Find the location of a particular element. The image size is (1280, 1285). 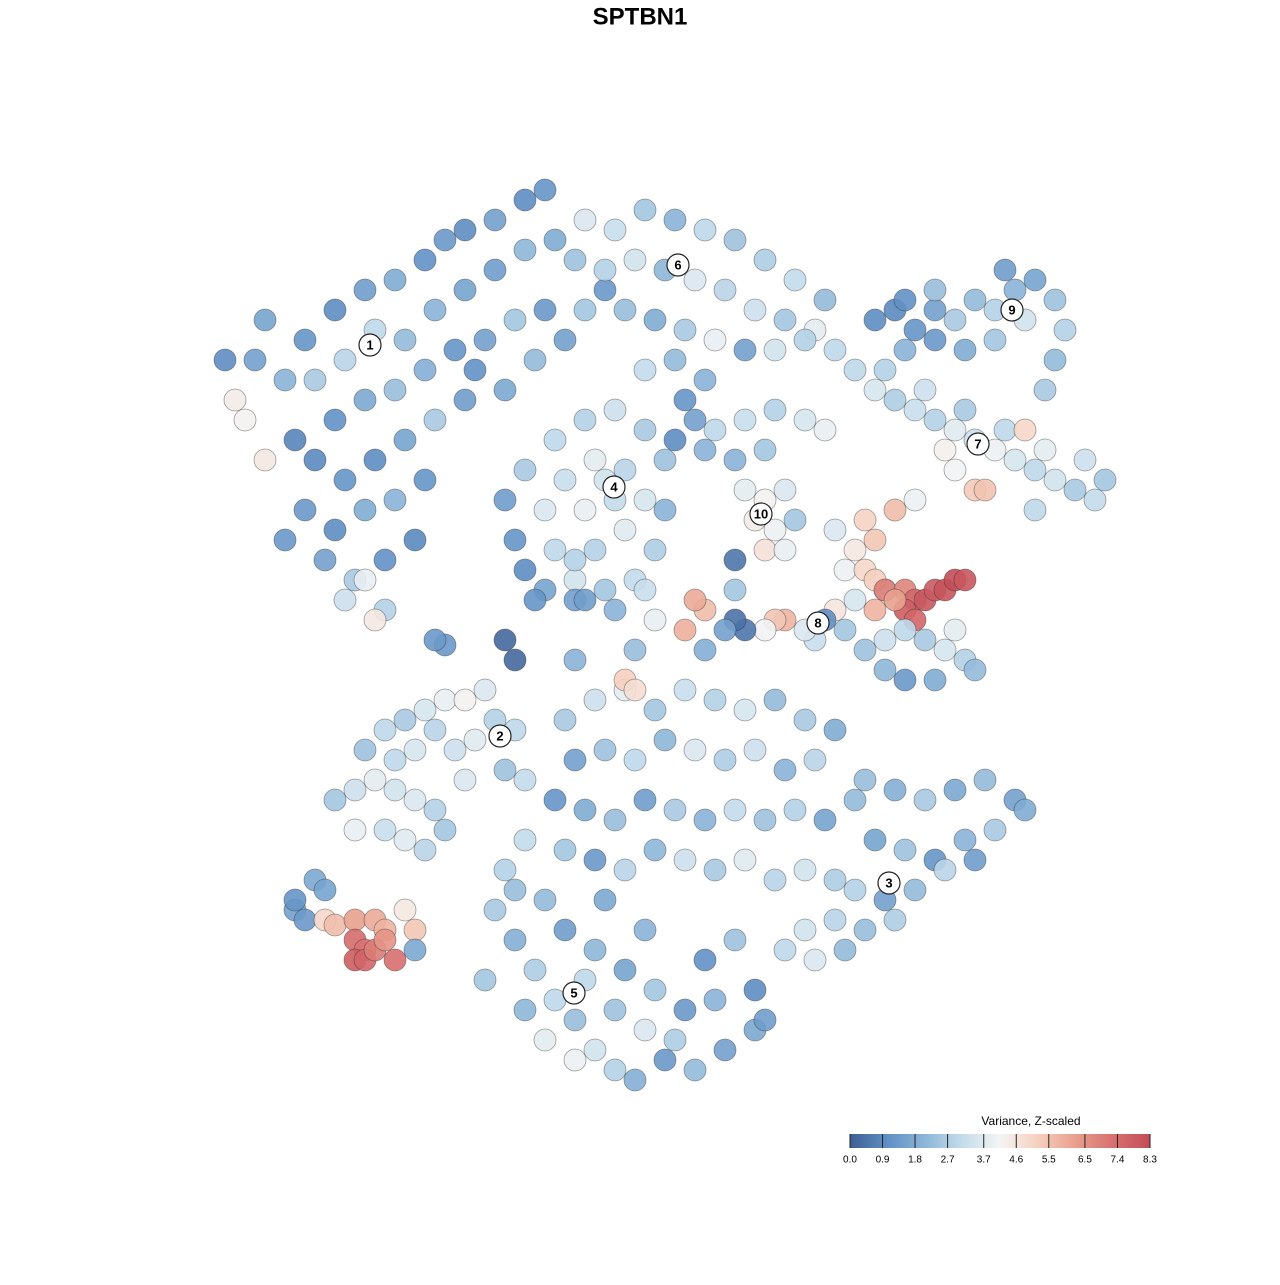

colorbar-gradient is located at coordinates (1000, 1141).